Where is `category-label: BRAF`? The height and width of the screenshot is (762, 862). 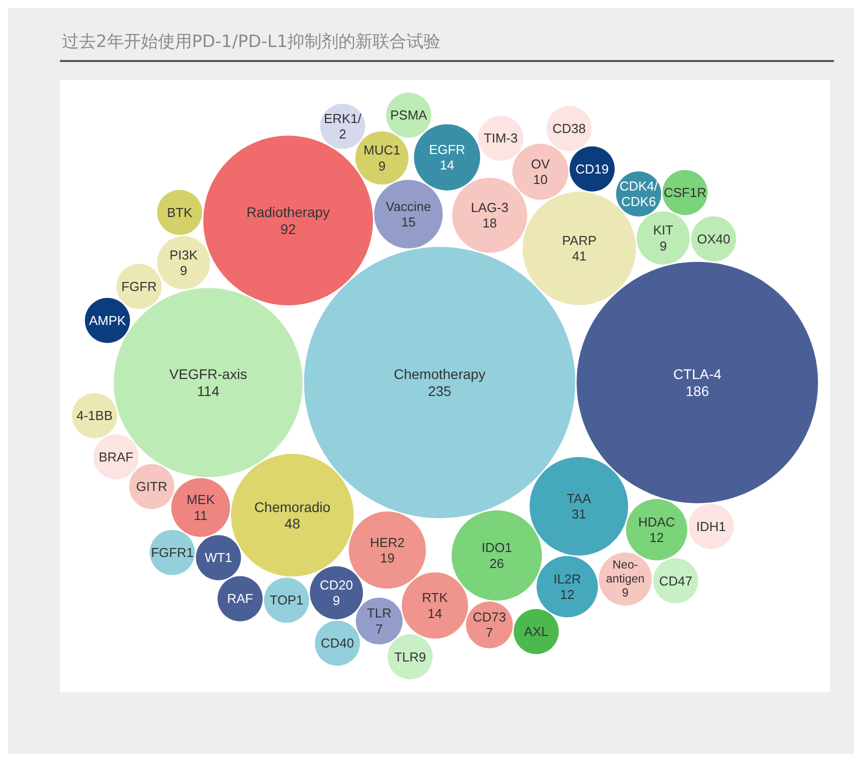 category-label: BRAF is located at coordinates (116, 456).